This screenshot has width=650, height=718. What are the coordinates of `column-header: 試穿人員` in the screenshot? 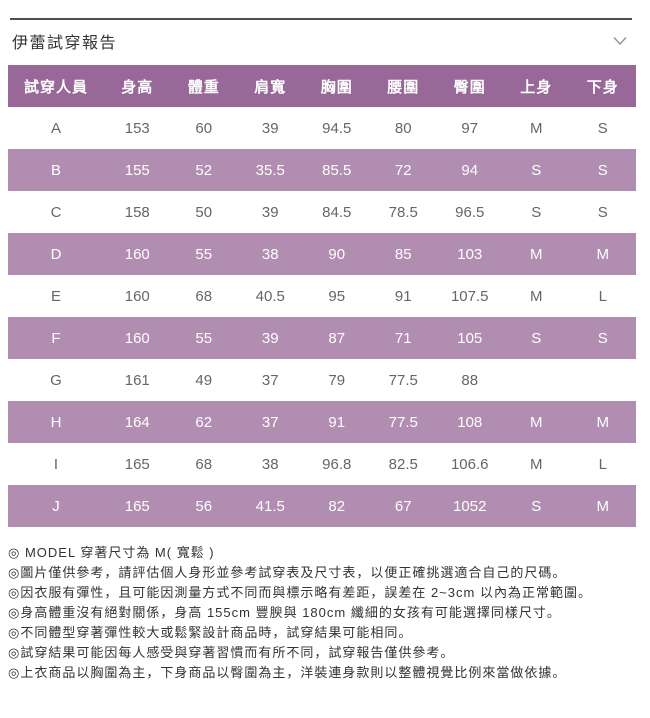 It's located at (55, 87).